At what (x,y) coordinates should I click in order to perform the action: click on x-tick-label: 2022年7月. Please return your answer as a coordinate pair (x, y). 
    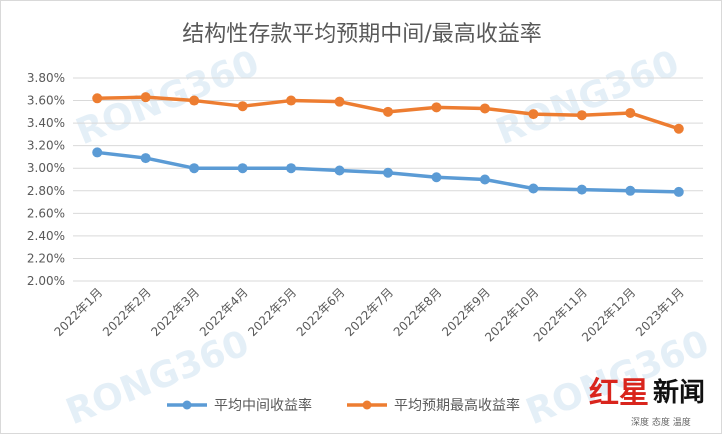
    Looking at the image, I should click on (369, 312).